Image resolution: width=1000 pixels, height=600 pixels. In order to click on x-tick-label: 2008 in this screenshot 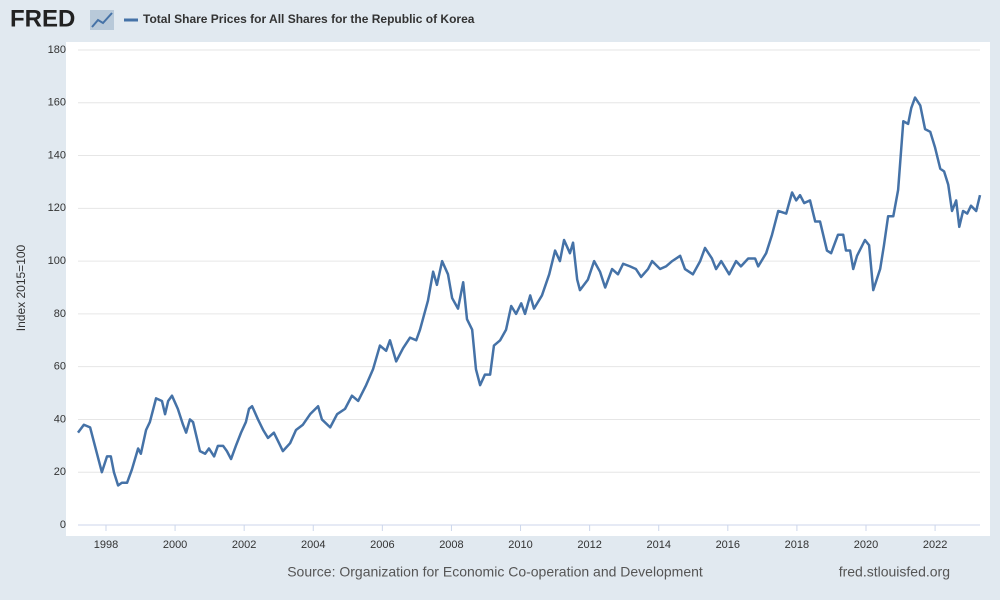, I will do `click(451, 545)`.